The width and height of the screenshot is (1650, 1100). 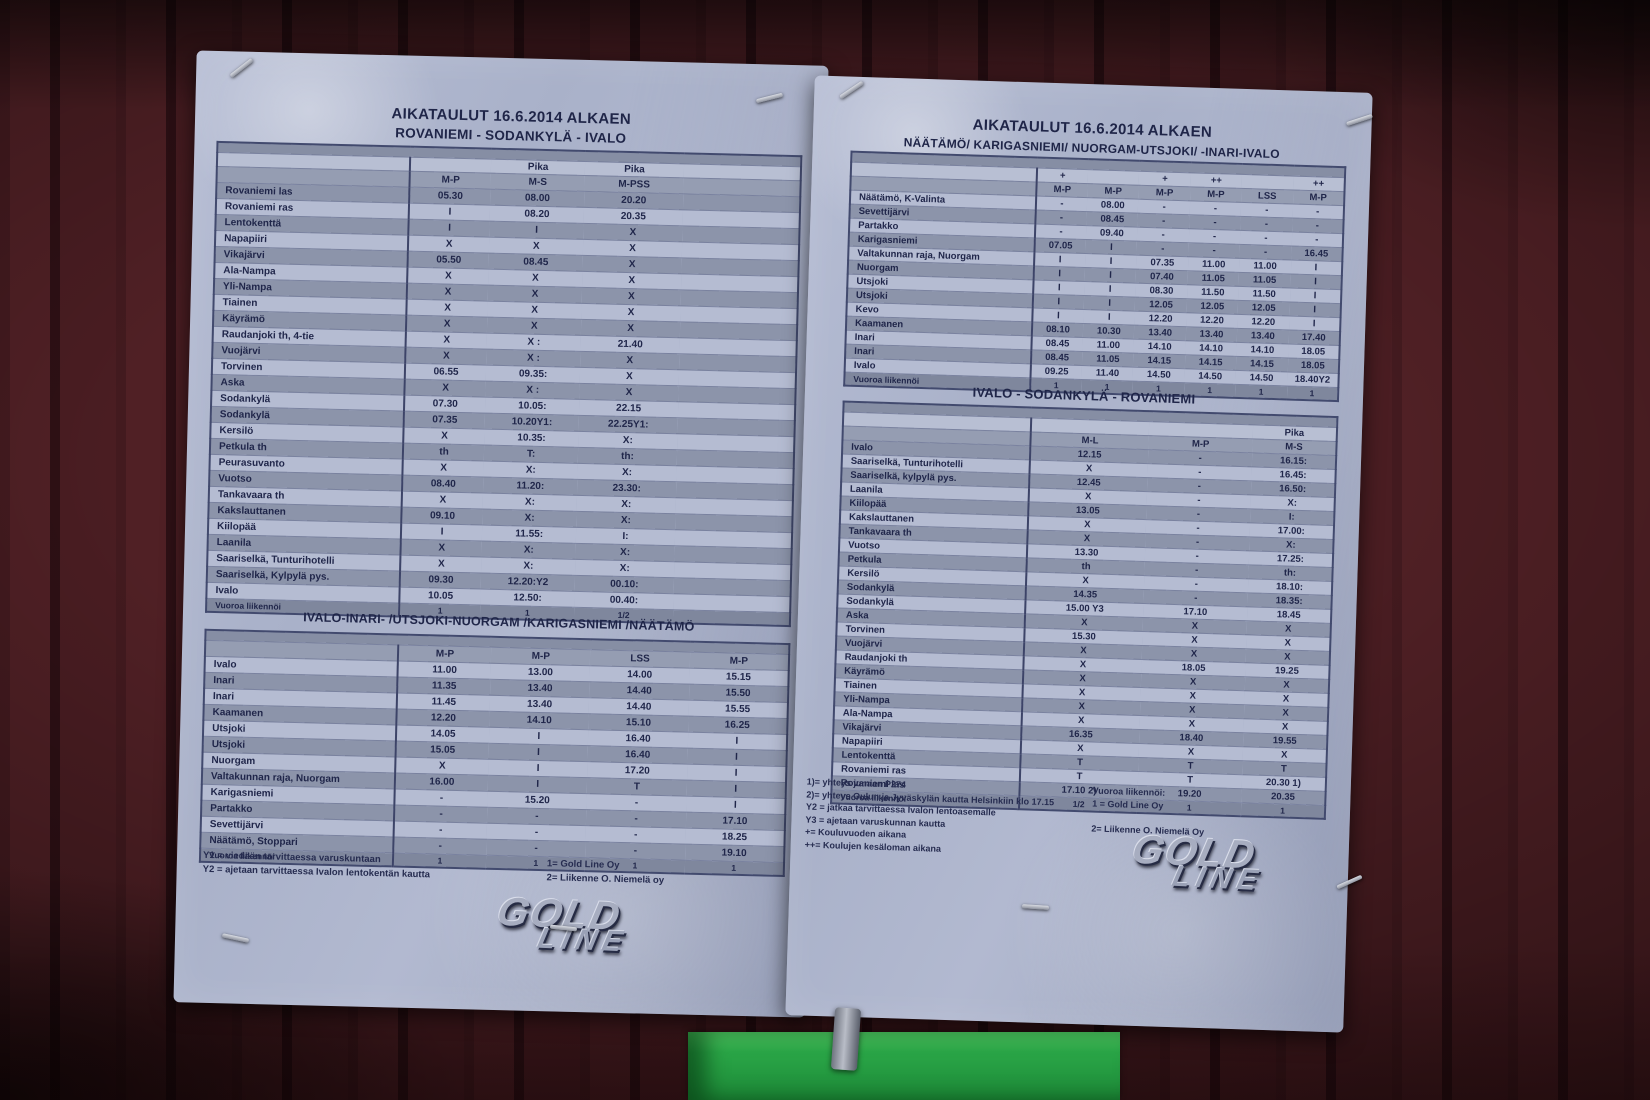 What do you see at coordinates (443, 452) in the screenshot?
I see `time-cell: th` at bounding box center [443, 452].